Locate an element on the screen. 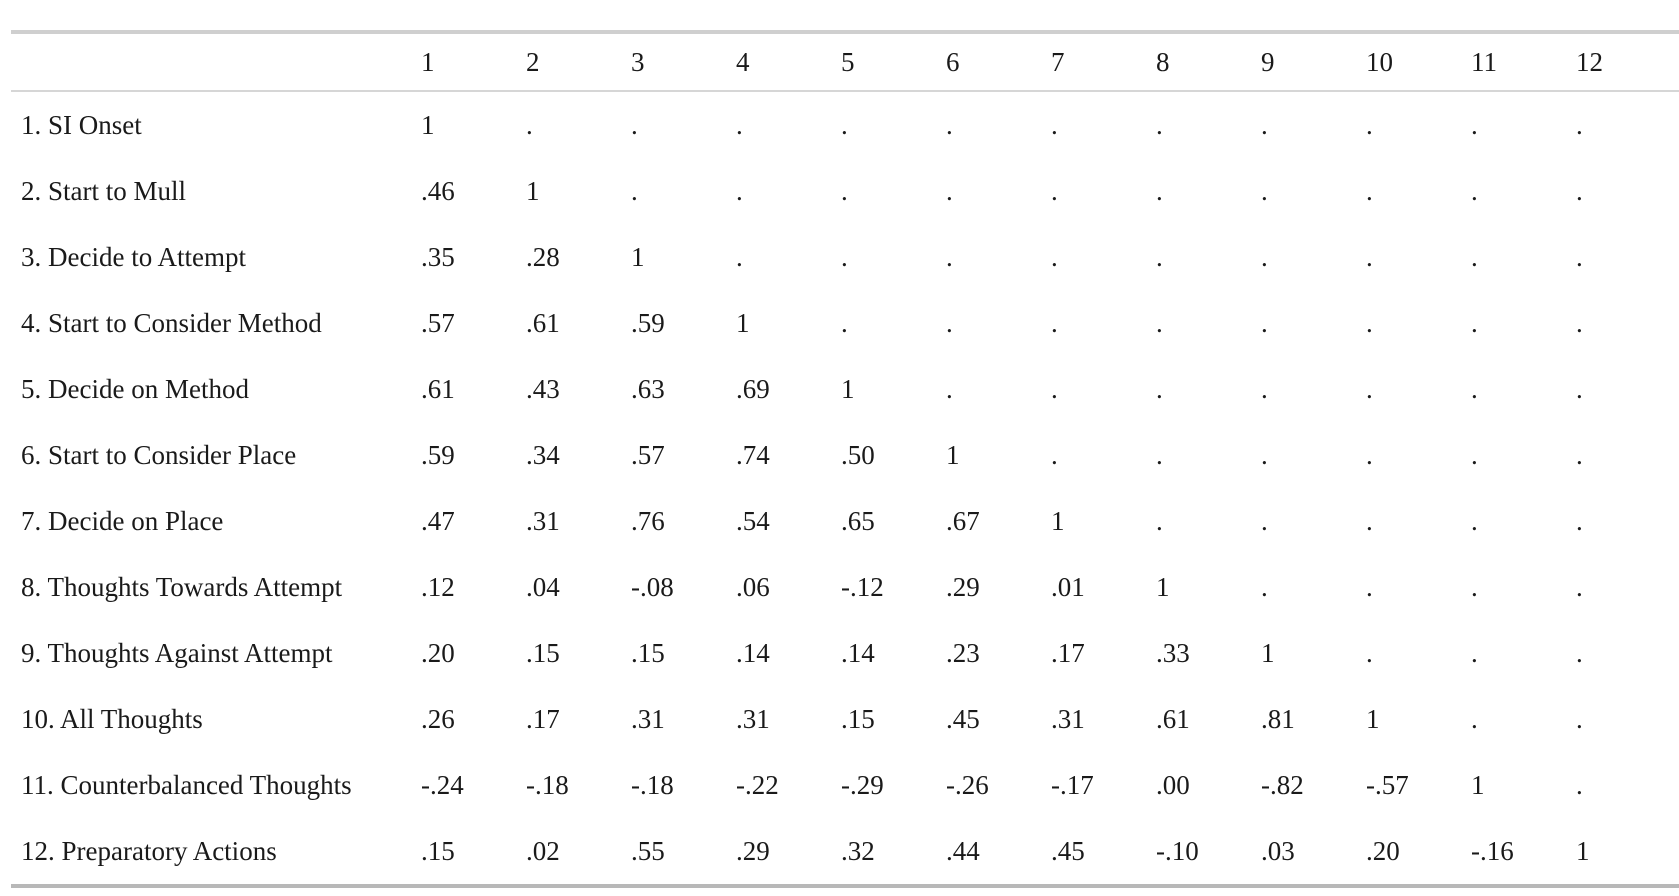 The height and width of the screenshot is (896, 1679). correlation-cell: .44 is located at coordinates (963, 850).